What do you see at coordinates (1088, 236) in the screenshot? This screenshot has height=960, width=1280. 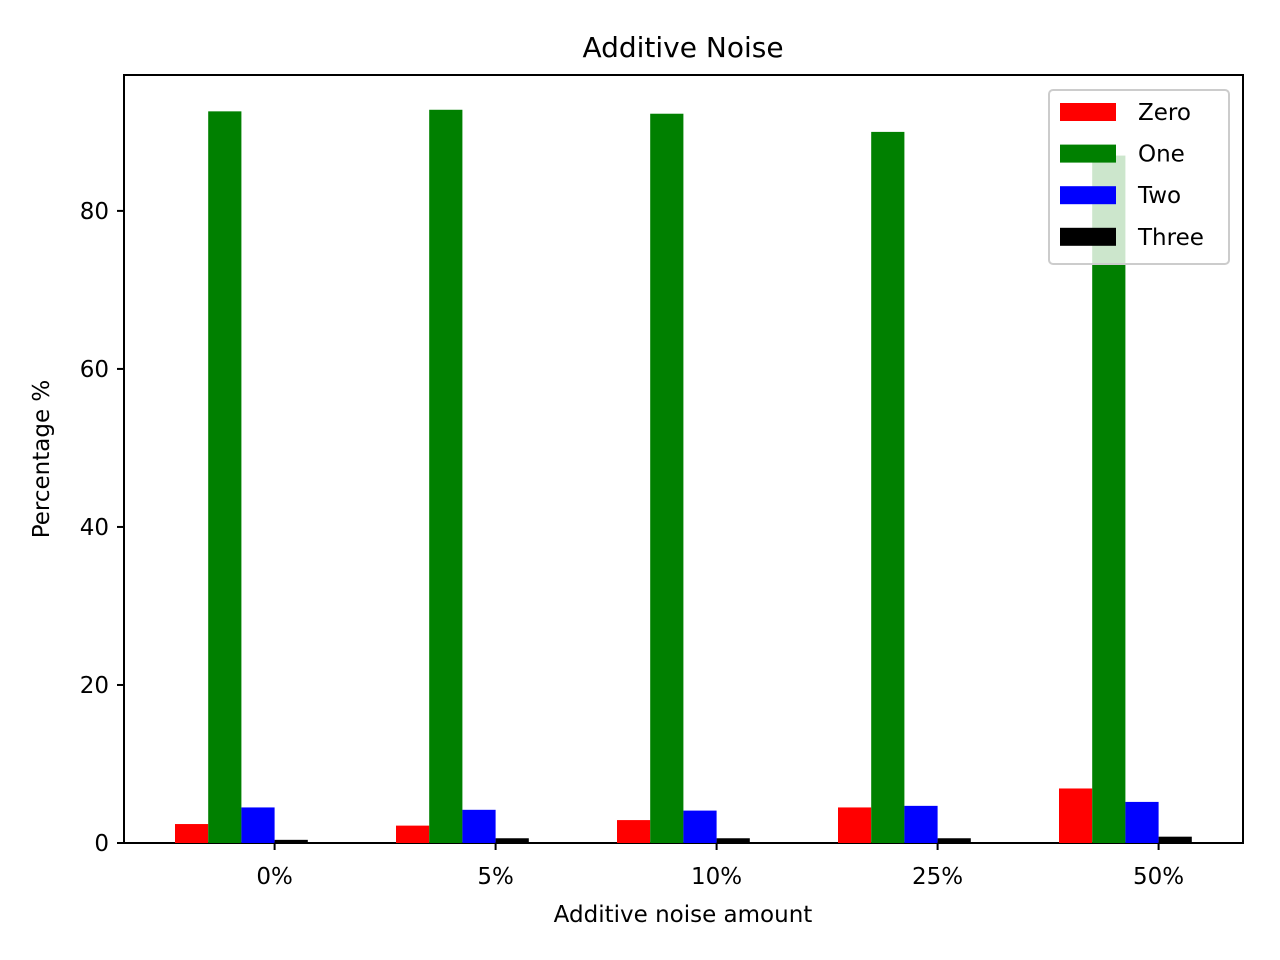 I see `legend-swatch-three` at bounding box center [1088, 236].